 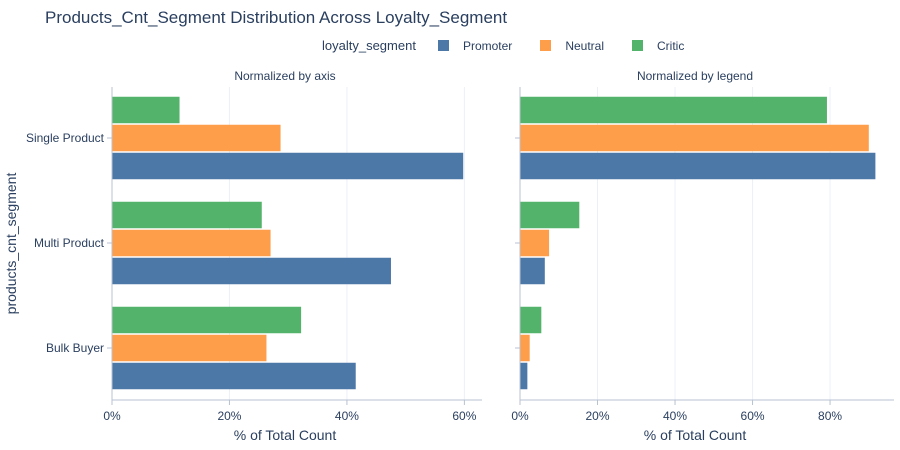 I want to click on p1-xtick-label-2: 40%, so click(x=347, y=416).